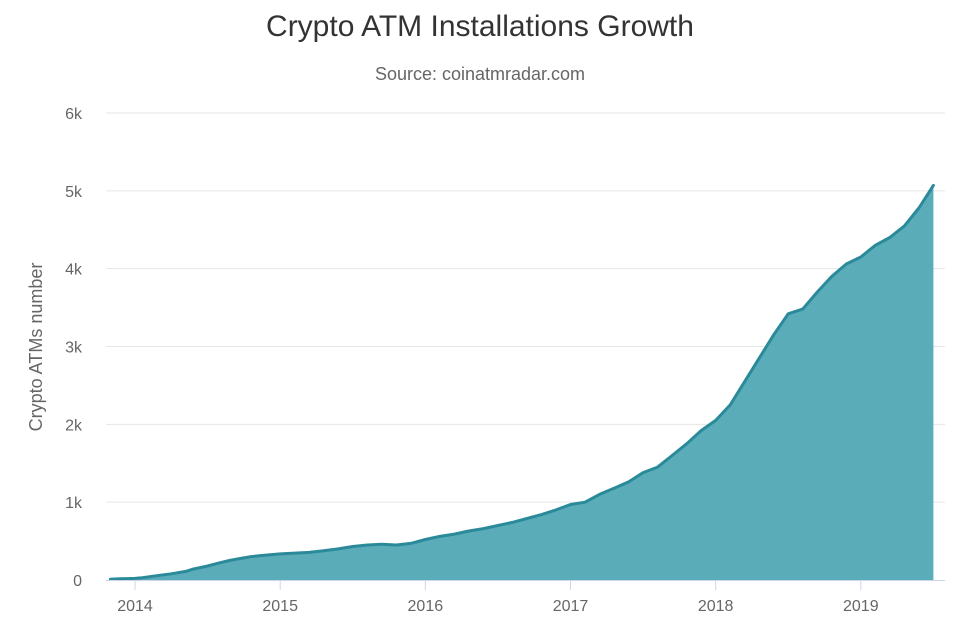  I want to click on x-tick-label: 2016, so click(426, 606).